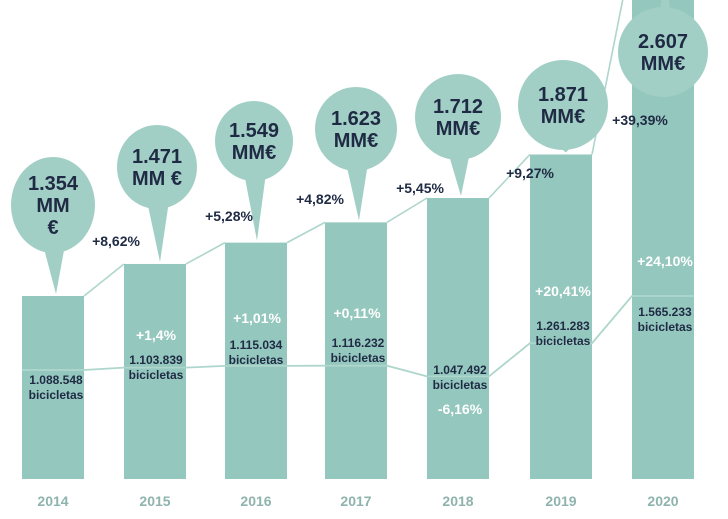 The image size is (728, 519). I want to click on revenue-change-label: +9,27%, so click(530, 173).